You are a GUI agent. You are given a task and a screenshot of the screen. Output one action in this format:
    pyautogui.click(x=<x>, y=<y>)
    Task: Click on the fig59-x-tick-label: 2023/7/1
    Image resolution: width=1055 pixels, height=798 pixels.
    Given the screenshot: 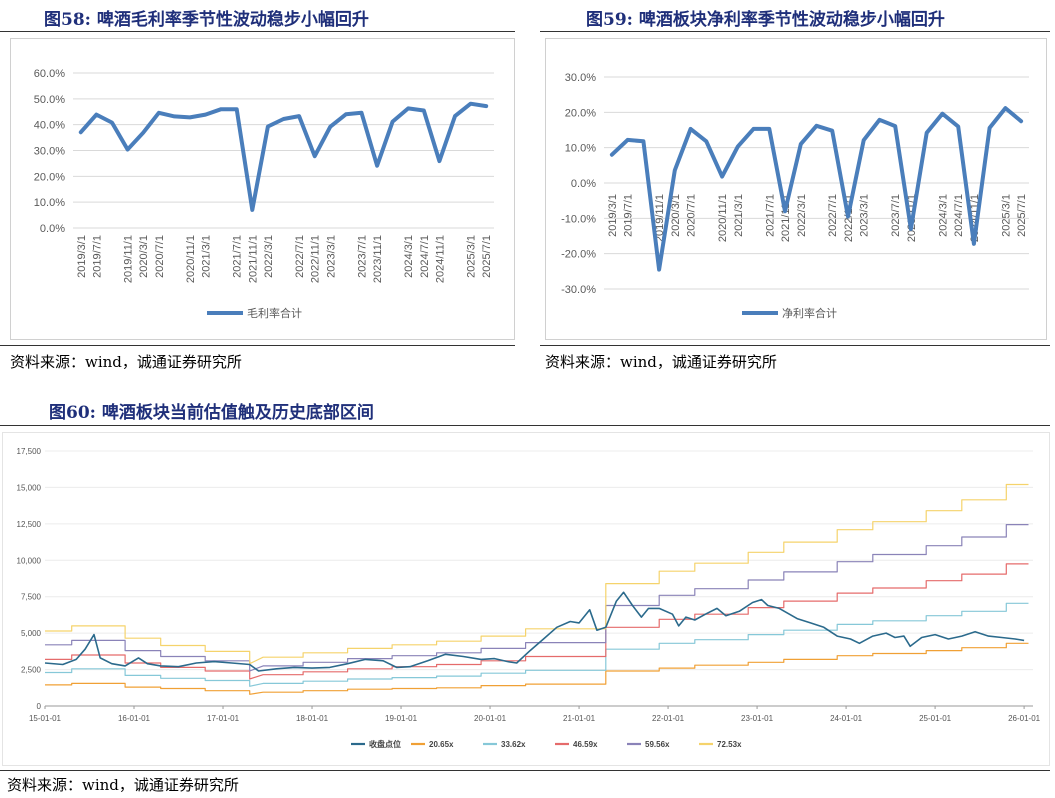 What is the action you would take?
    pyautogui.click(x=896, y=215)
    